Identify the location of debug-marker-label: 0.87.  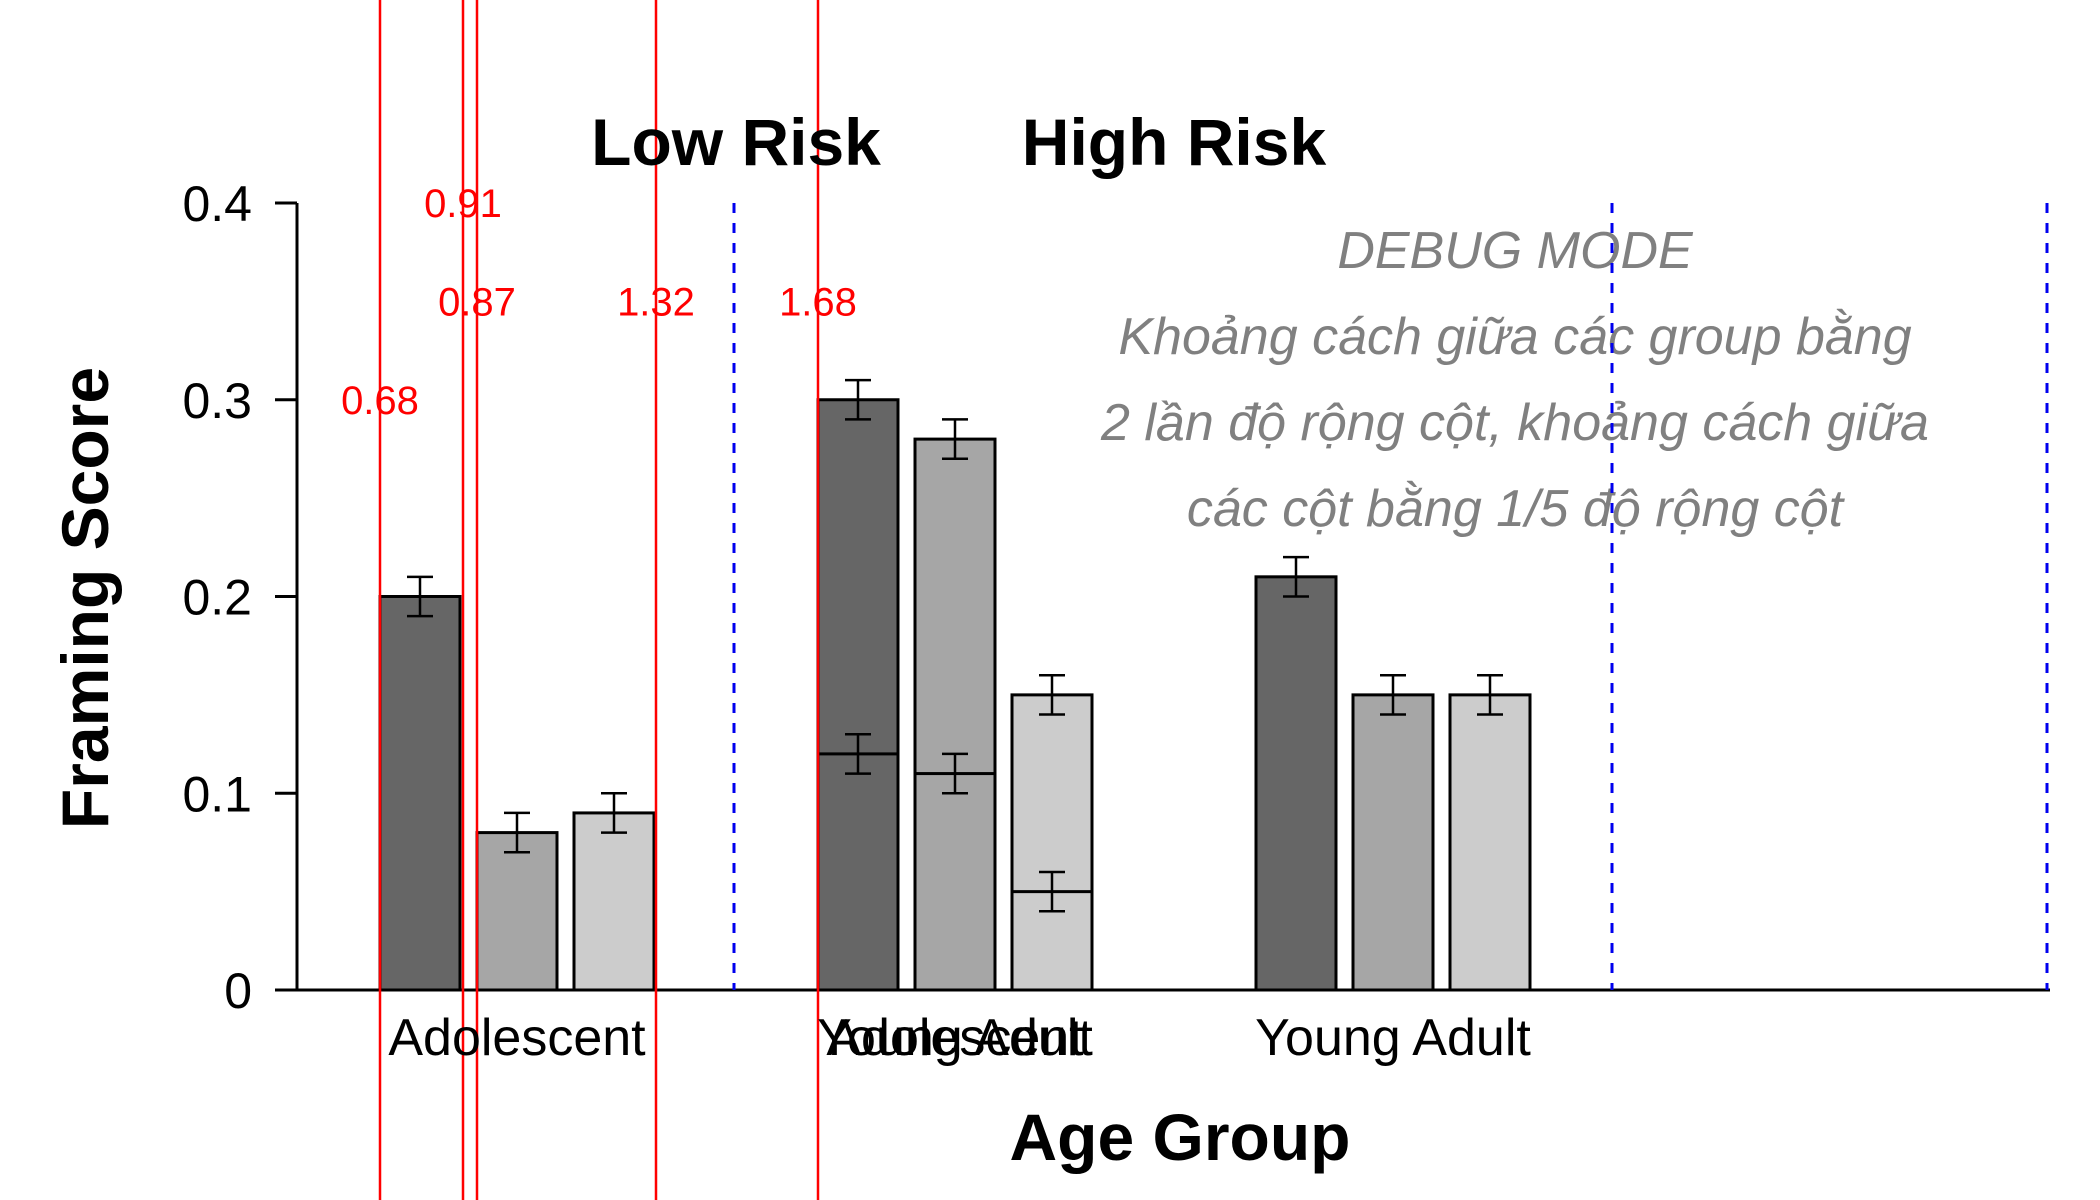
(477, 302).